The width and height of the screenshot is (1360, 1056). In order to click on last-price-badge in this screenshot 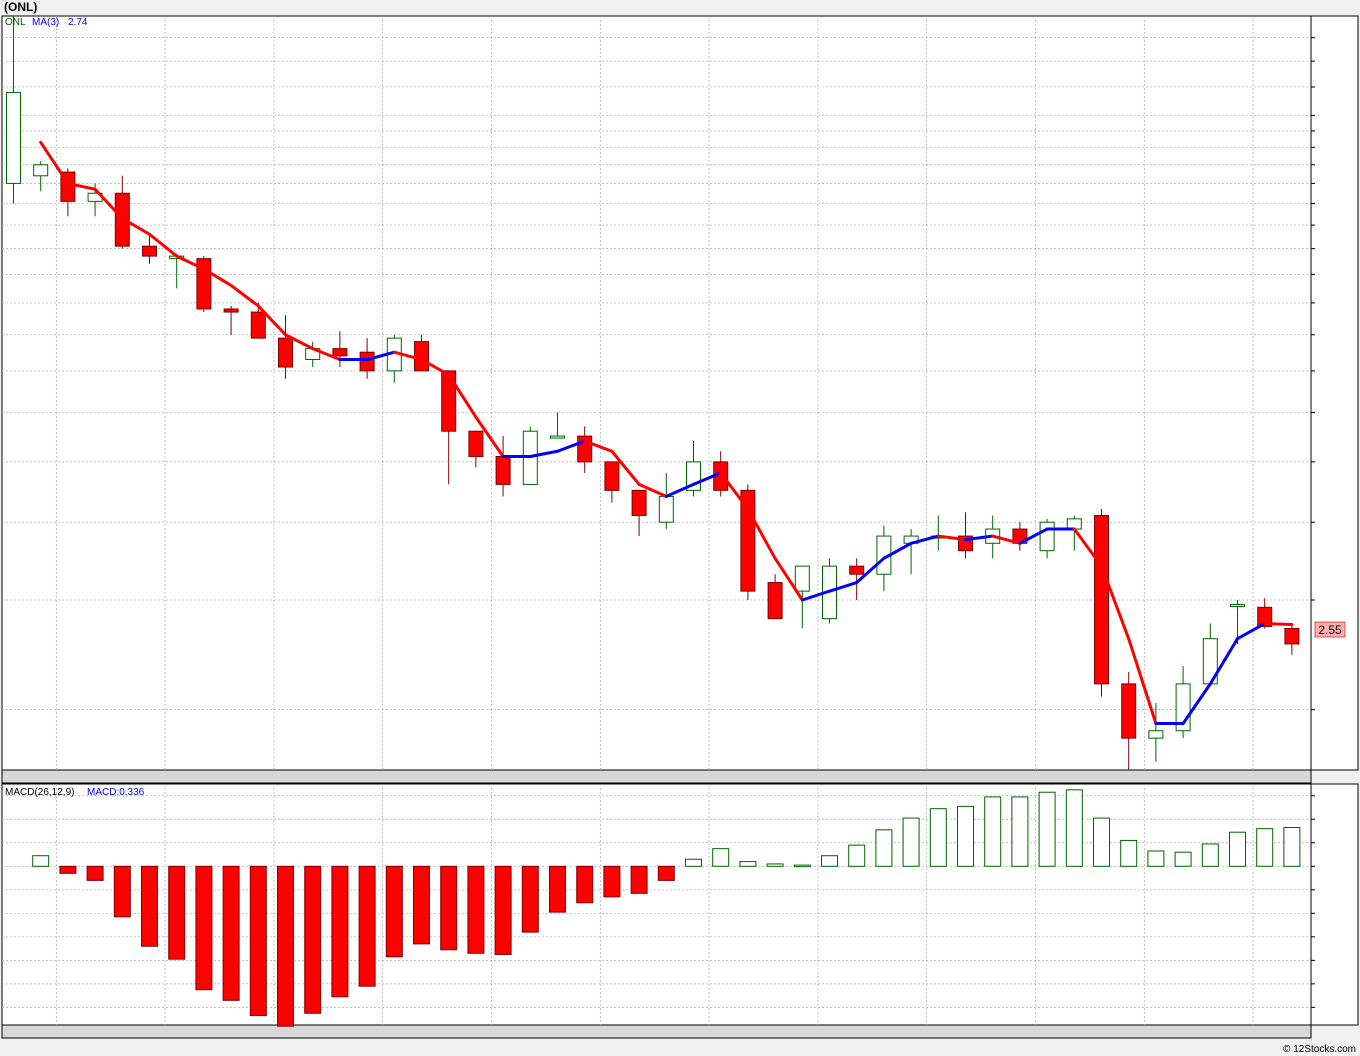, I will do `click(1330, 629)`.